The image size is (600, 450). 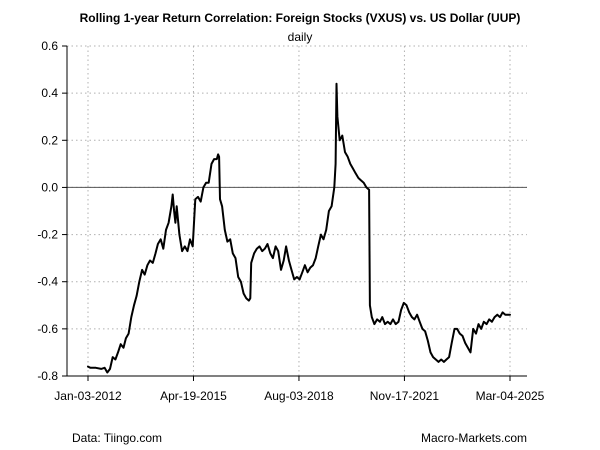 What do you see at coordinates (47, 376) in the screenshot?
I see `y-tick-label: -0.8` at bounding box center [47, 376].